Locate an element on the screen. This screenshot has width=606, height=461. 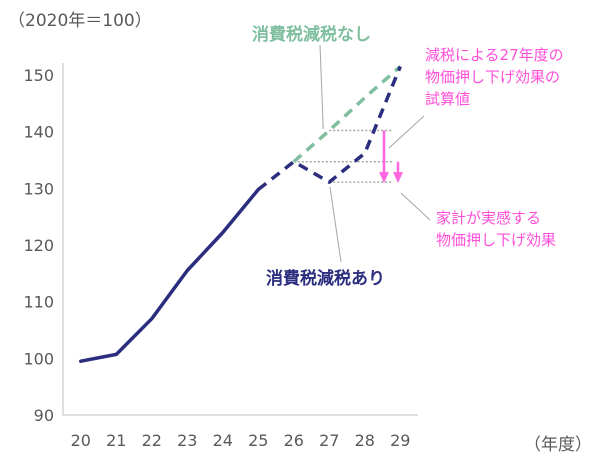
series-no-tax-cut-dashed is located at coordinates (347, 114).